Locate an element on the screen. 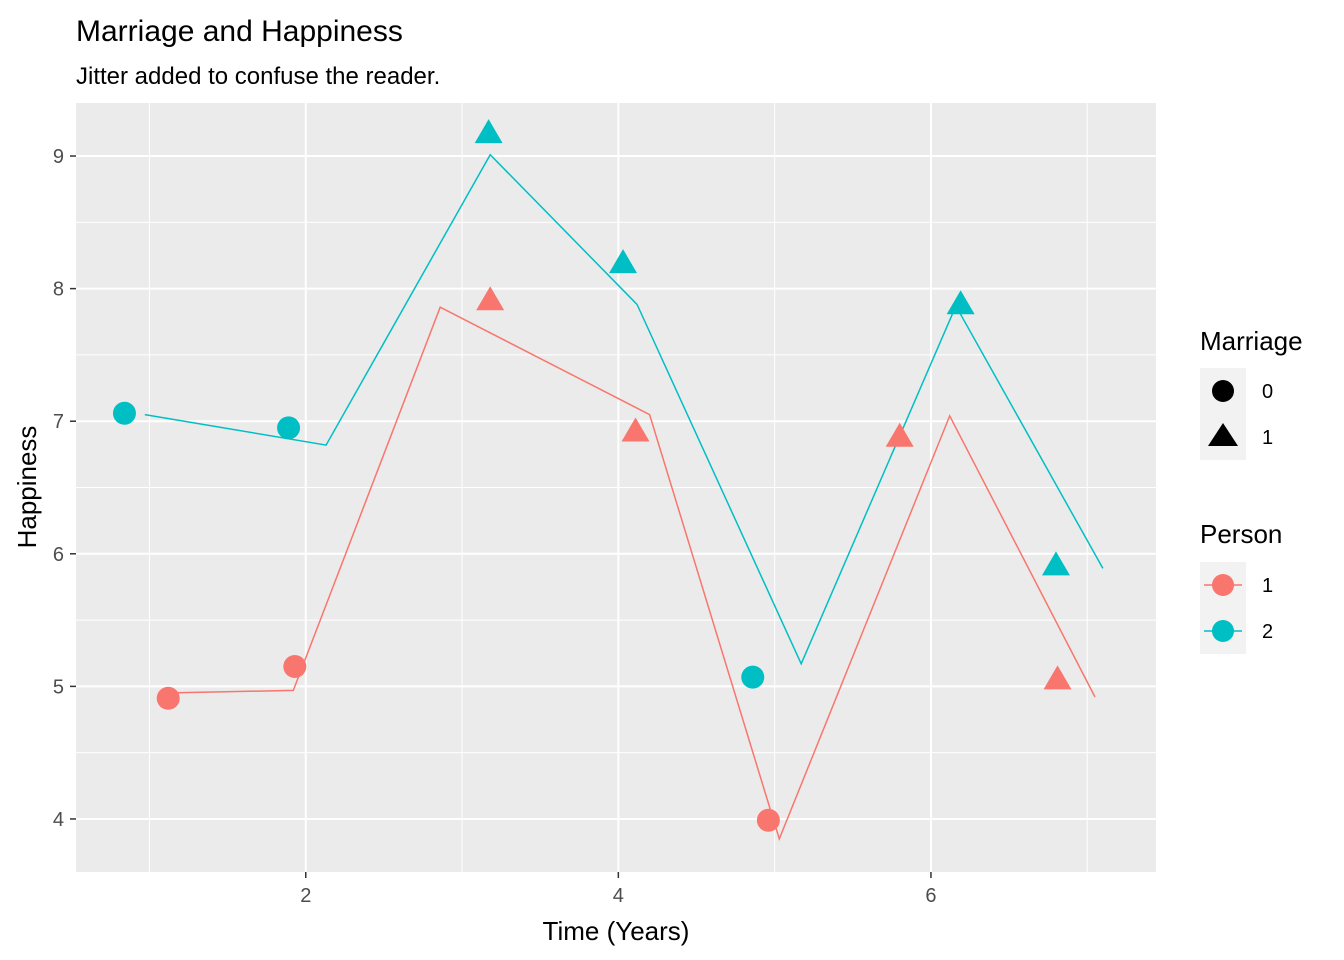  y-tick-label: 6 is located at coordinates (58, 555).